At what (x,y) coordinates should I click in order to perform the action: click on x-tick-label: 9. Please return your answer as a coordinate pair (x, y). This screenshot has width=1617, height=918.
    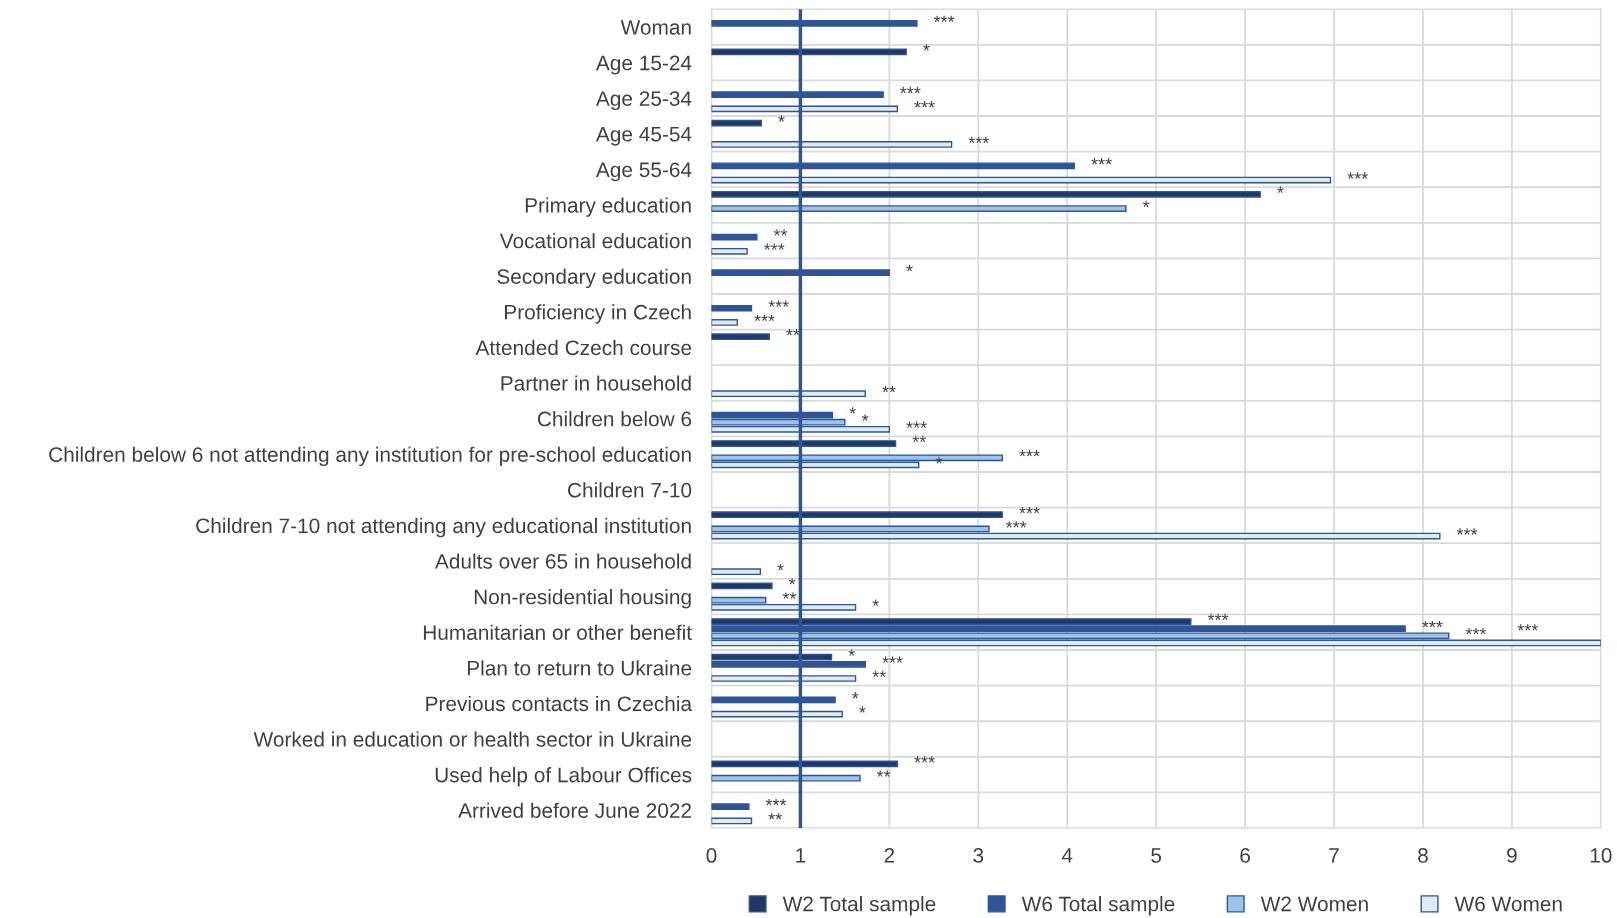
    Looking at the image, I should click on (1512, 855).